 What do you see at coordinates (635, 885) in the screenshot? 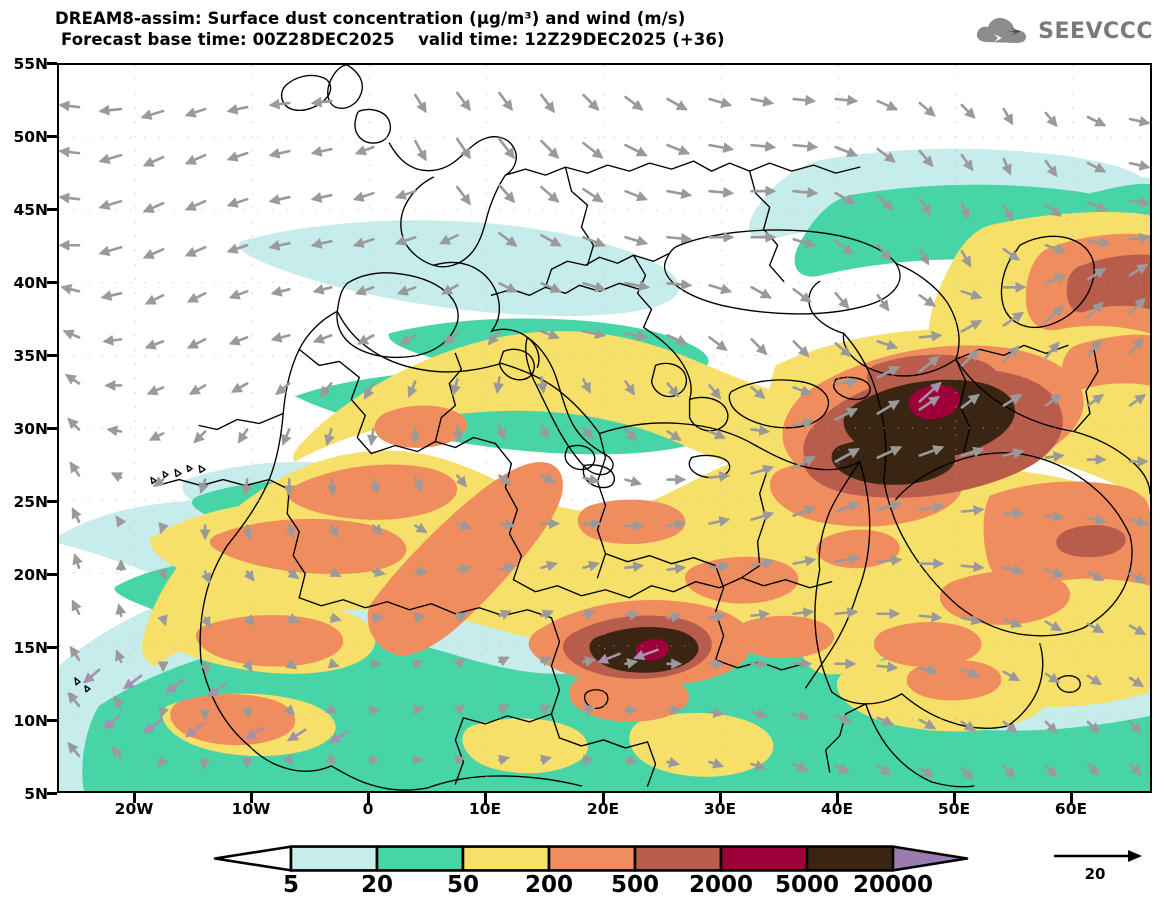
I see `colorbar-label-4: 500` at bounding box center [635, 885].